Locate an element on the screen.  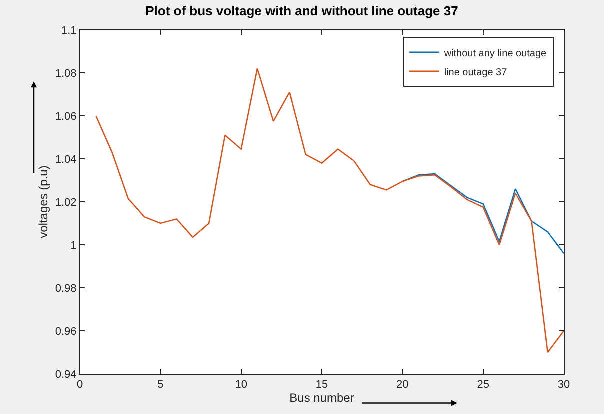
x-tick-label: 30 is located at coordinates (564, 385).